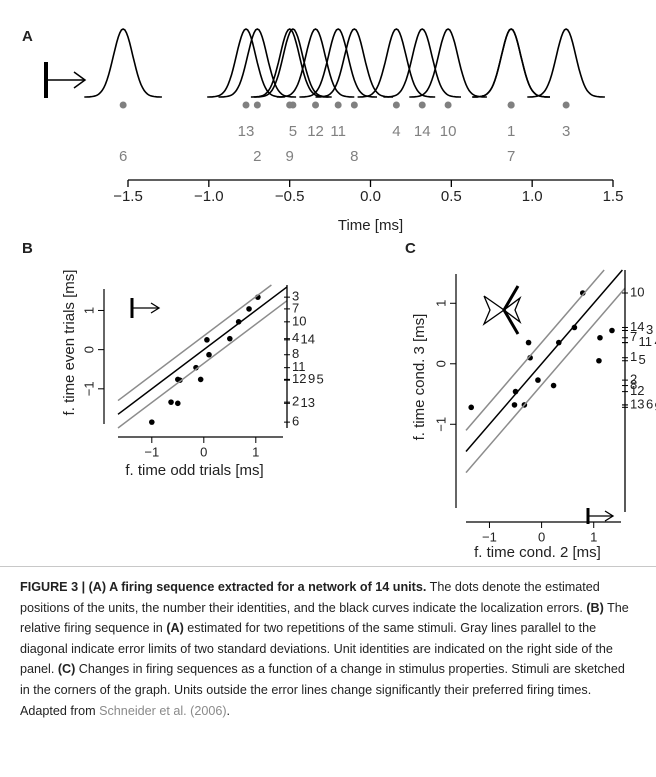 The width and height of the screenshot is (656, 777). Describe the element at coordinates (27, 36) in the screenshot. I see `panel-letter: A` at that location.